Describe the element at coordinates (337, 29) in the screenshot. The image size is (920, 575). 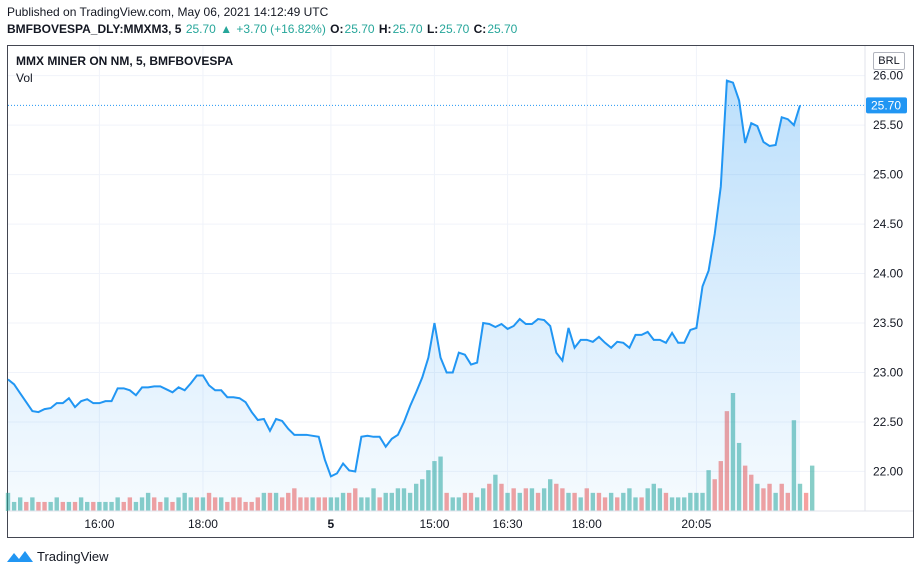
I see `open-label: O:` at that location.